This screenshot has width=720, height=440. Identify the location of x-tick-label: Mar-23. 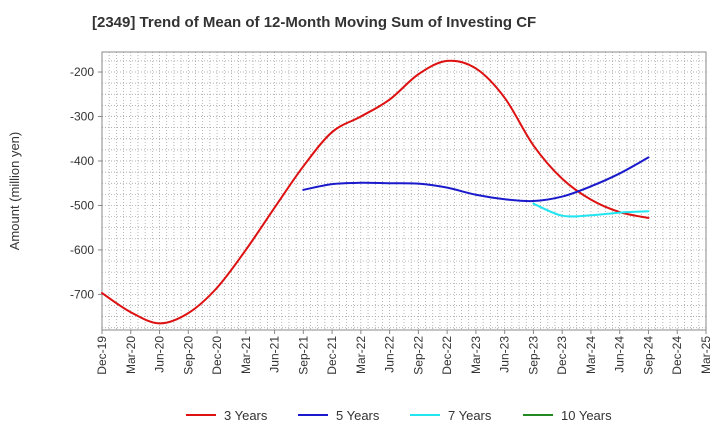
(476, 355).